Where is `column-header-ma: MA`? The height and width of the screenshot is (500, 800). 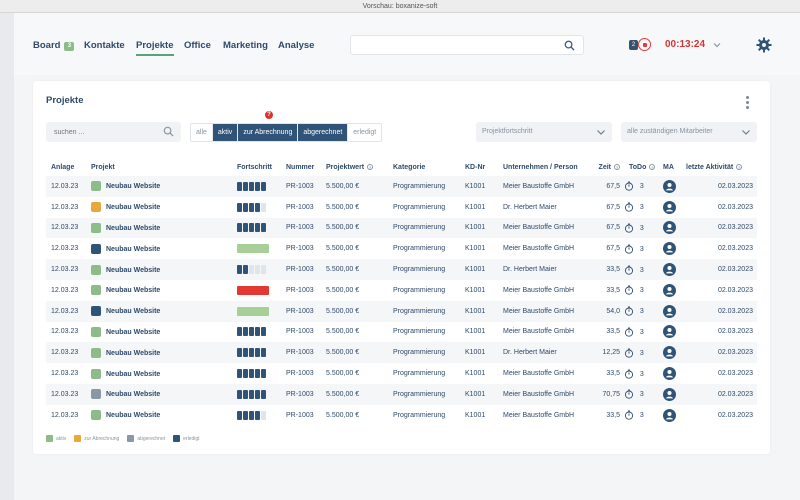
column-header-ma: MA is located at coordinates (668, 167).